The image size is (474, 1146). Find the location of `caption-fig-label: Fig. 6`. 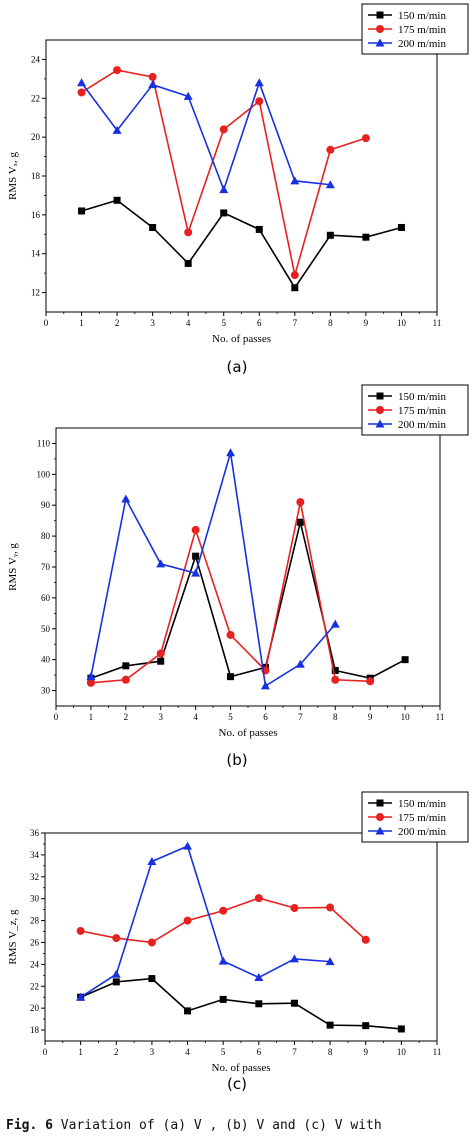

caption-fig-label: Fig. 6 is located at coordinates (29, 1125).